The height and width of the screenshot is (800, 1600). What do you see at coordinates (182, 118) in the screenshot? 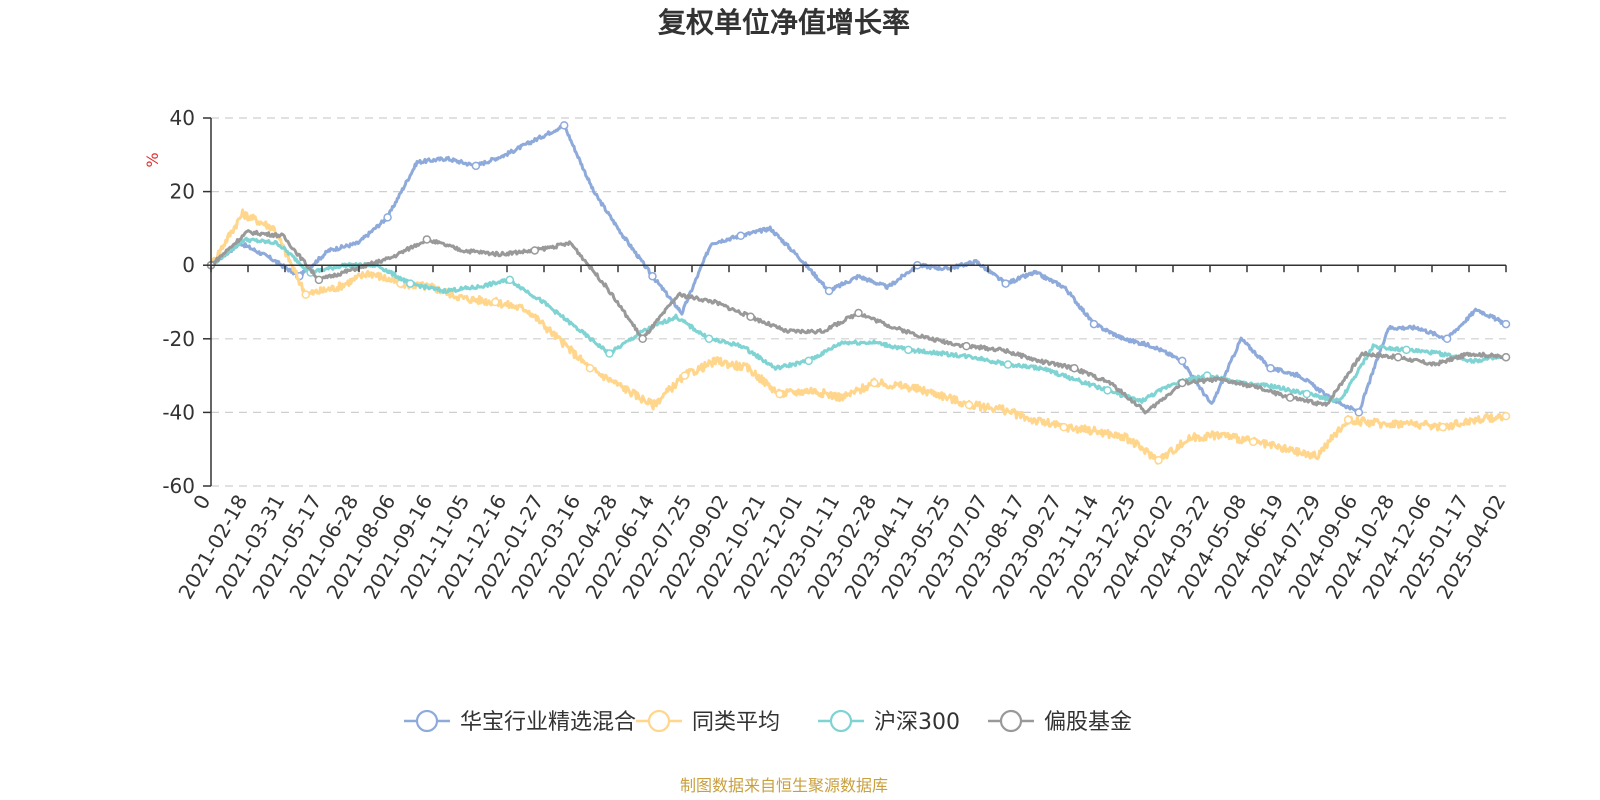
I see `y-tick-label: 40` at bounding box center [182, 118].